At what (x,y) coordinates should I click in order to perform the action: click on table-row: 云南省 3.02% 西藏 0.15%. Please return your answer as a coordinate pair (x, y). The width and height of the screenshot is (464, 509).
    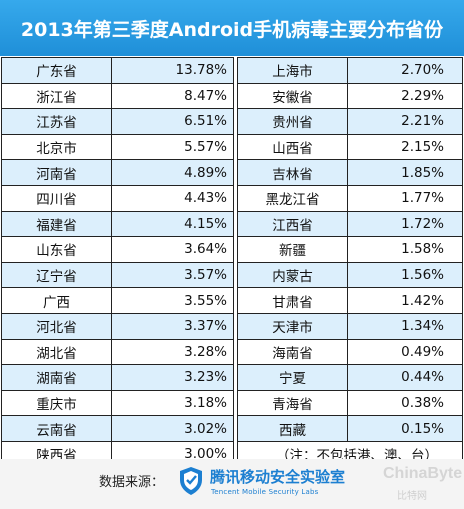
    Looking at the image, I should click on (232, 428).